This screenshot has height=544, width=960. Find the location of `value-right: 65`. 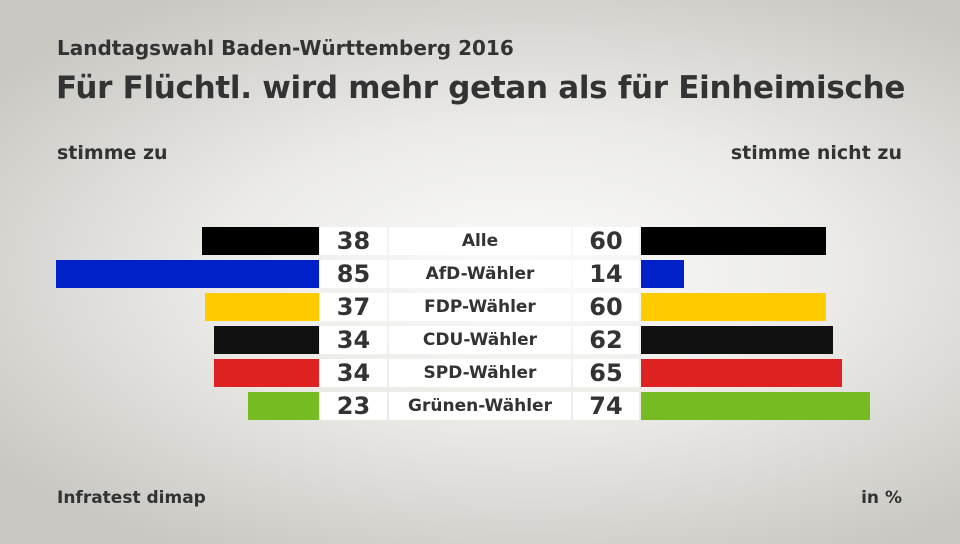

value-right: 65 is located at coordinates (606, 373).